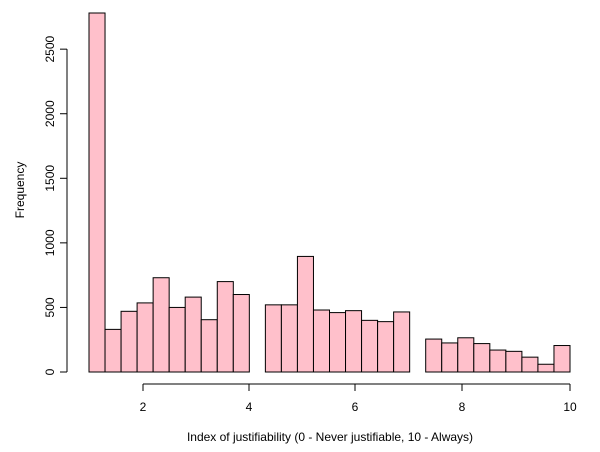  What do you see at coordinates (143, 407) in the screenshot?
I see `x-tick-label: 2` at bounding box center [143, 407].